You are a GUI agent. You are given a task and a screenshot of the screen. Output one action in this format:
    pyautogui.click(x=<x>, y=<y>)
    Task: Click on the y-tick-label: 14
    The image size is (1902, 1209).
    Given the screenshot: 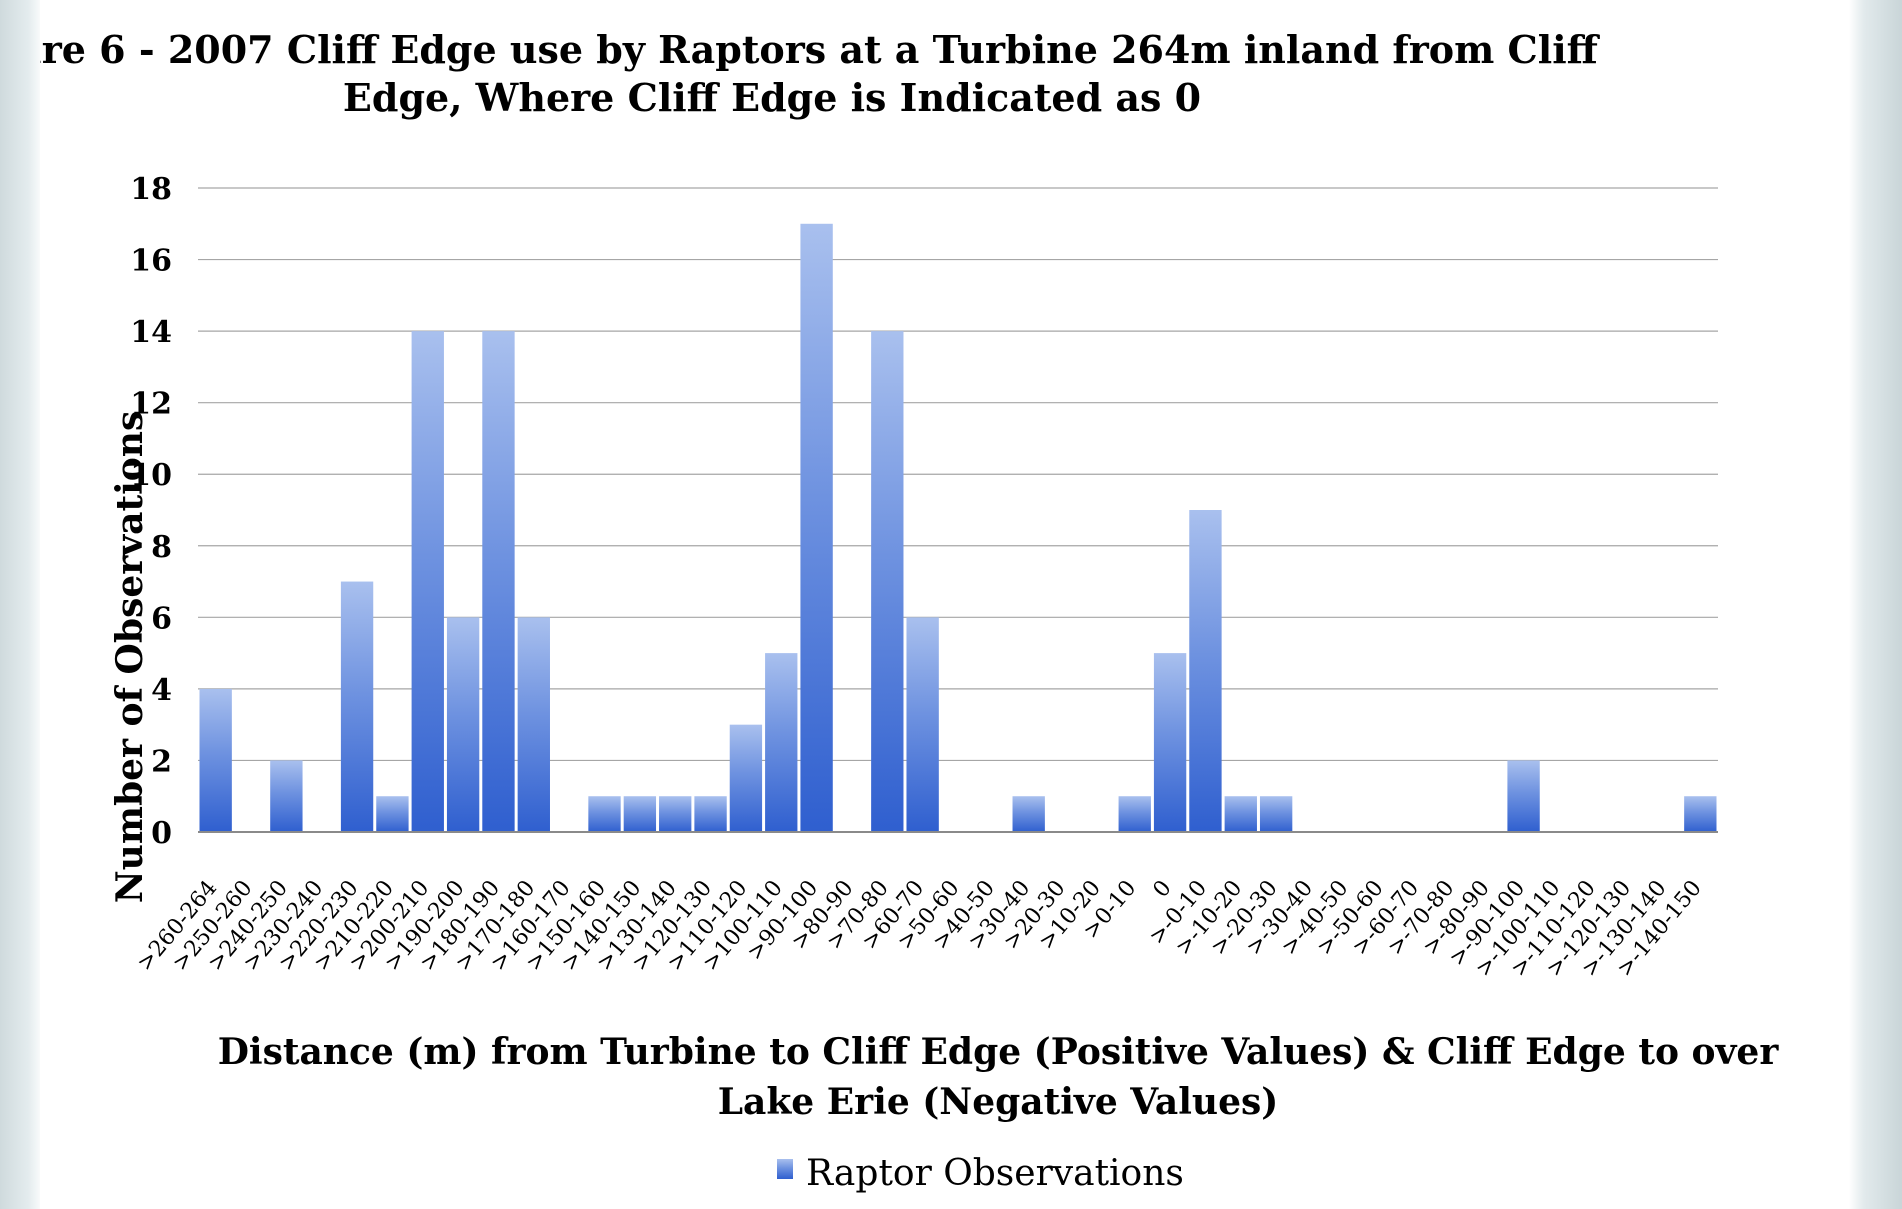 What is the action you would take?
    pyautogui.click(x=151, y=332)
    